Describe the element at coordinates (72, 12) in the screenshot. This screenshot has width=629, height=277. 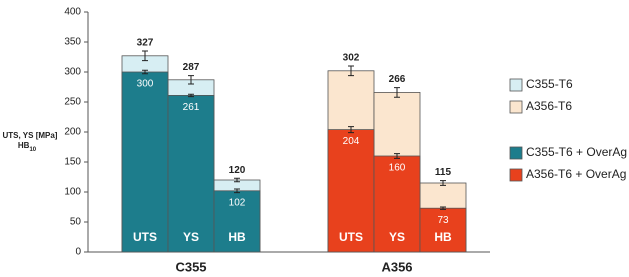
I see `y-tick-label: 400` at that location.